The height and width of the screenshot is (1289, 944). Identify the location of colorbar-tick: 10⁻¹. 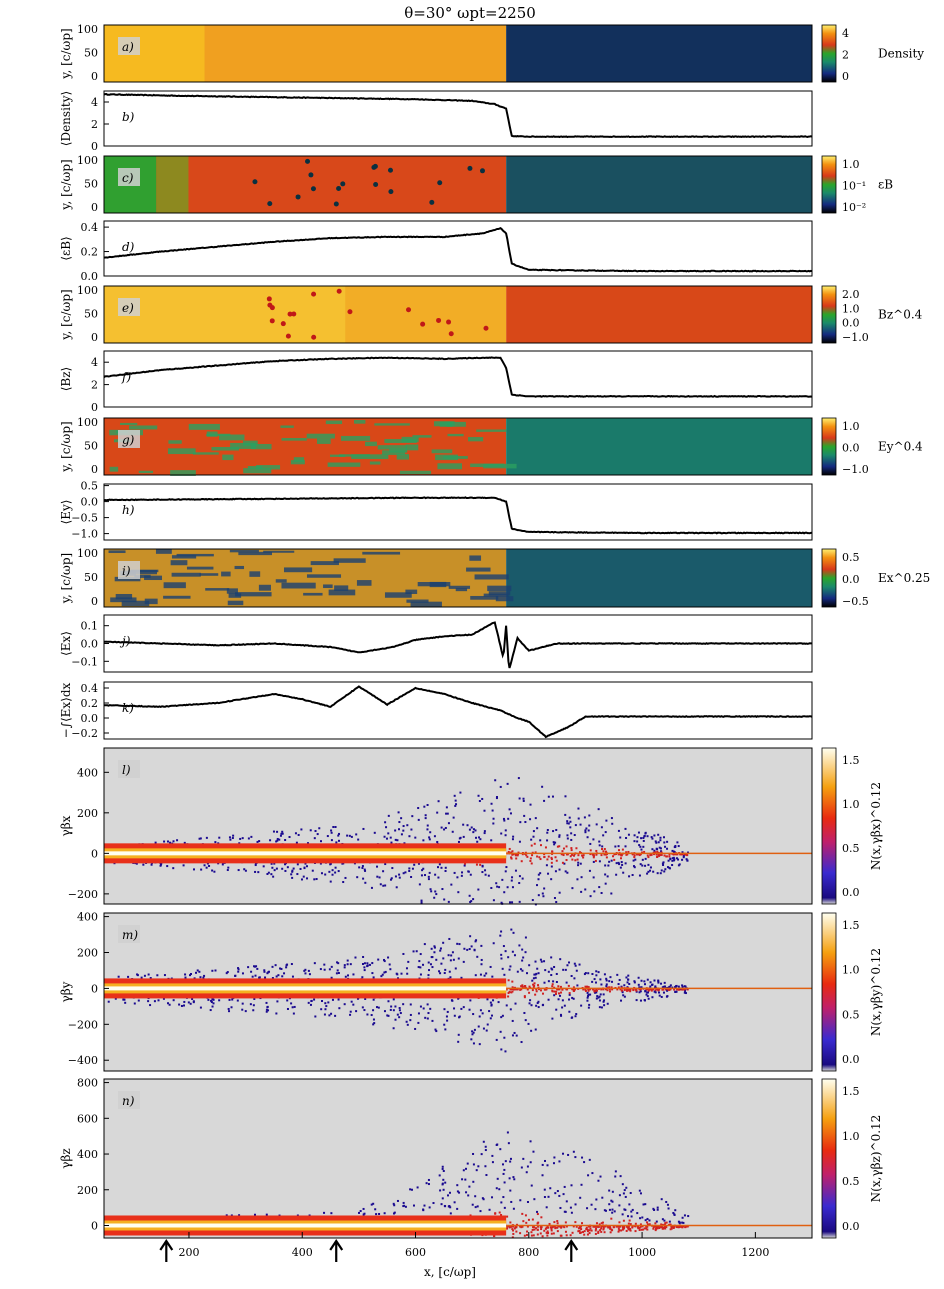
(854, 186).